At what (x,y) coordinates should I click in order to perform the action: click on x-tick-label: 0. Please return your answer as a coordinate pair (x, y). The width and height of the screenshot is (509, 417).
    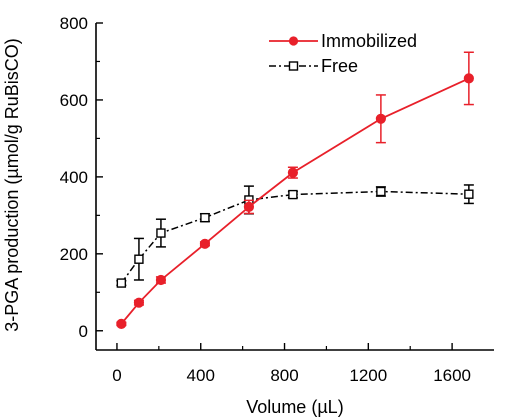
    Looking at the image, I should click on (116, 375).